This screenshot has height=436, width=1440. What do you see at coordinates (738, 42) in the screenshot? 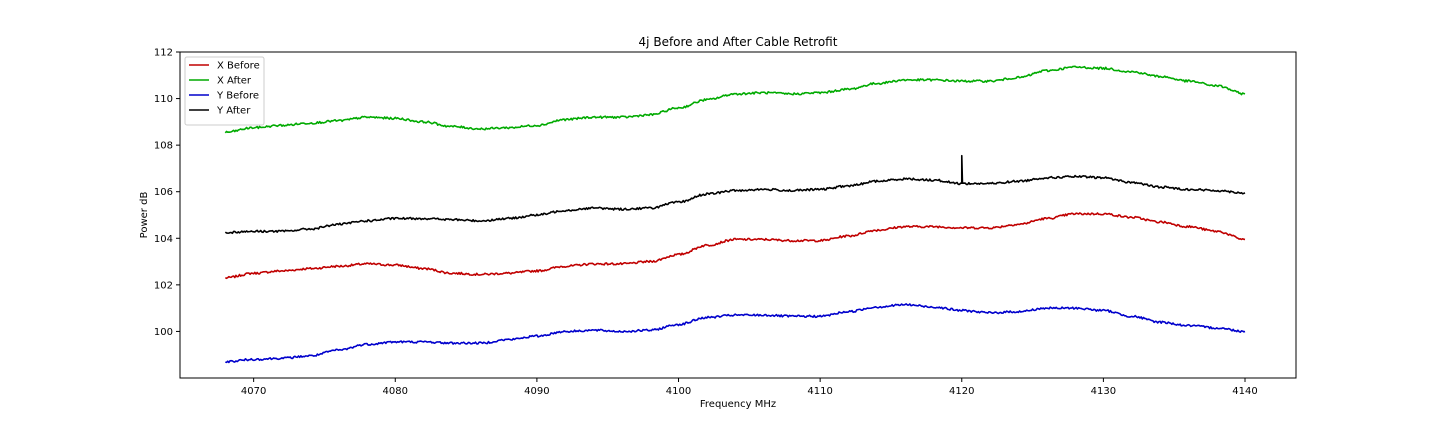
I see `chart-title: 4j Before and After Cable Retrofit` at bounding box center [738, 42].